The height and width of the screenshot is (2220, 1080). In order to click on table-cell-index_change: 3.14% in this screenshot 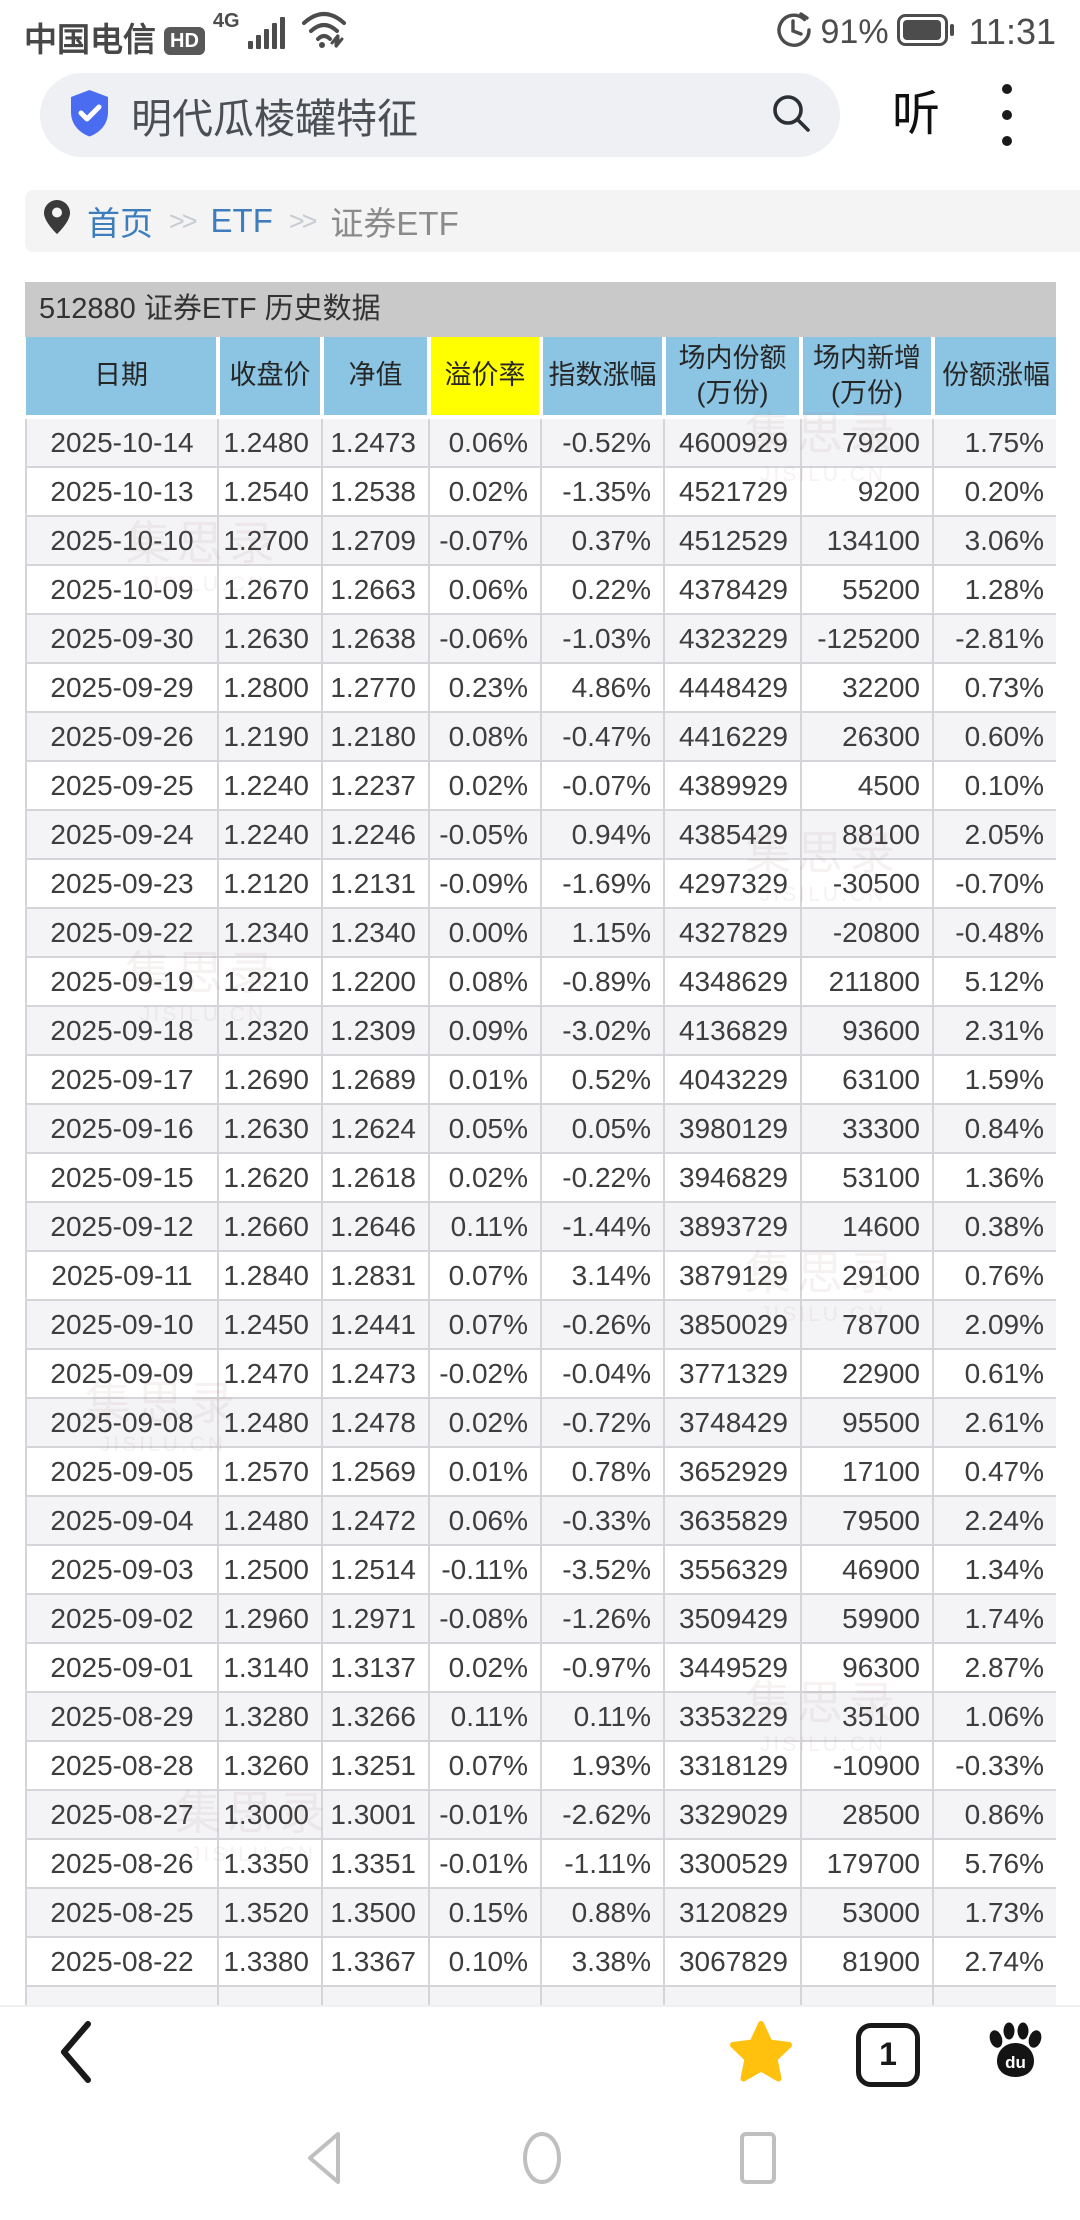, I will do `click(602, 1275)`.